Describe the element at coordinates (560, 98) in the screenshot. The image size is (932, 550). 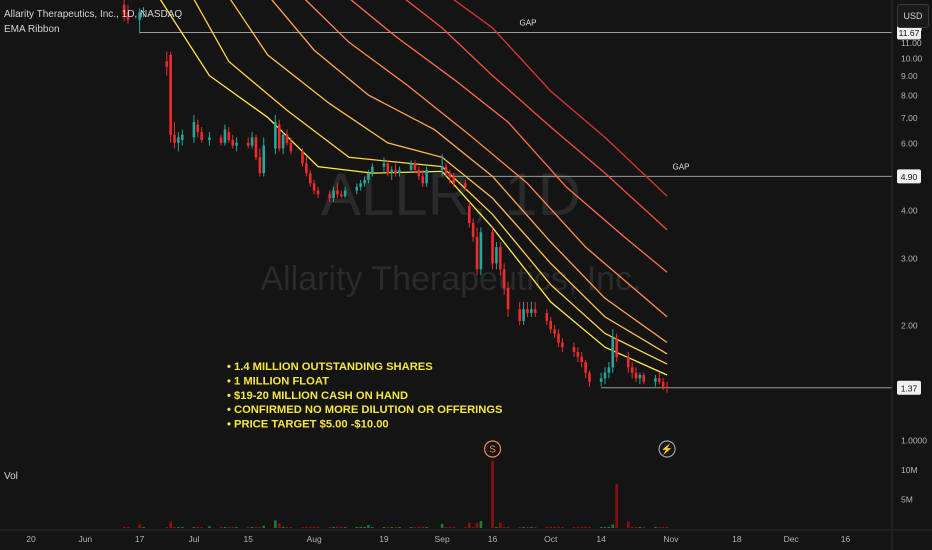
I see `ema-line` at that location.